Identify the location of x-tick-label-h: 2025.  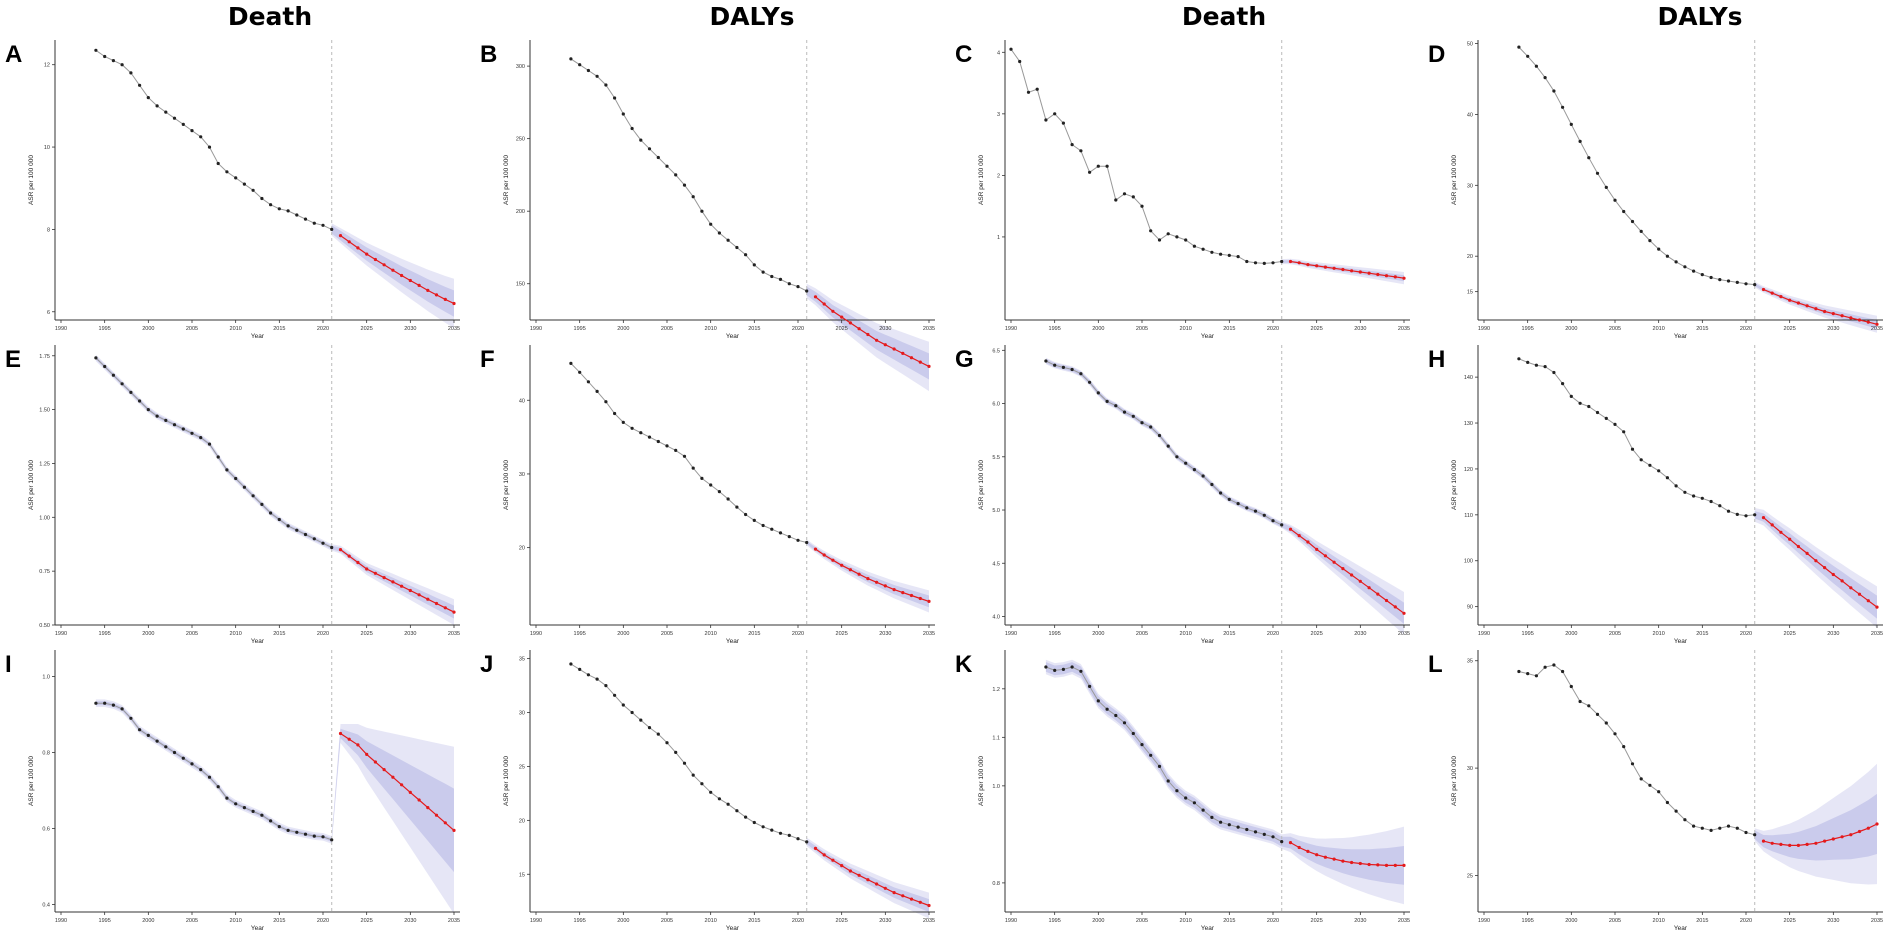
(1790, 634).